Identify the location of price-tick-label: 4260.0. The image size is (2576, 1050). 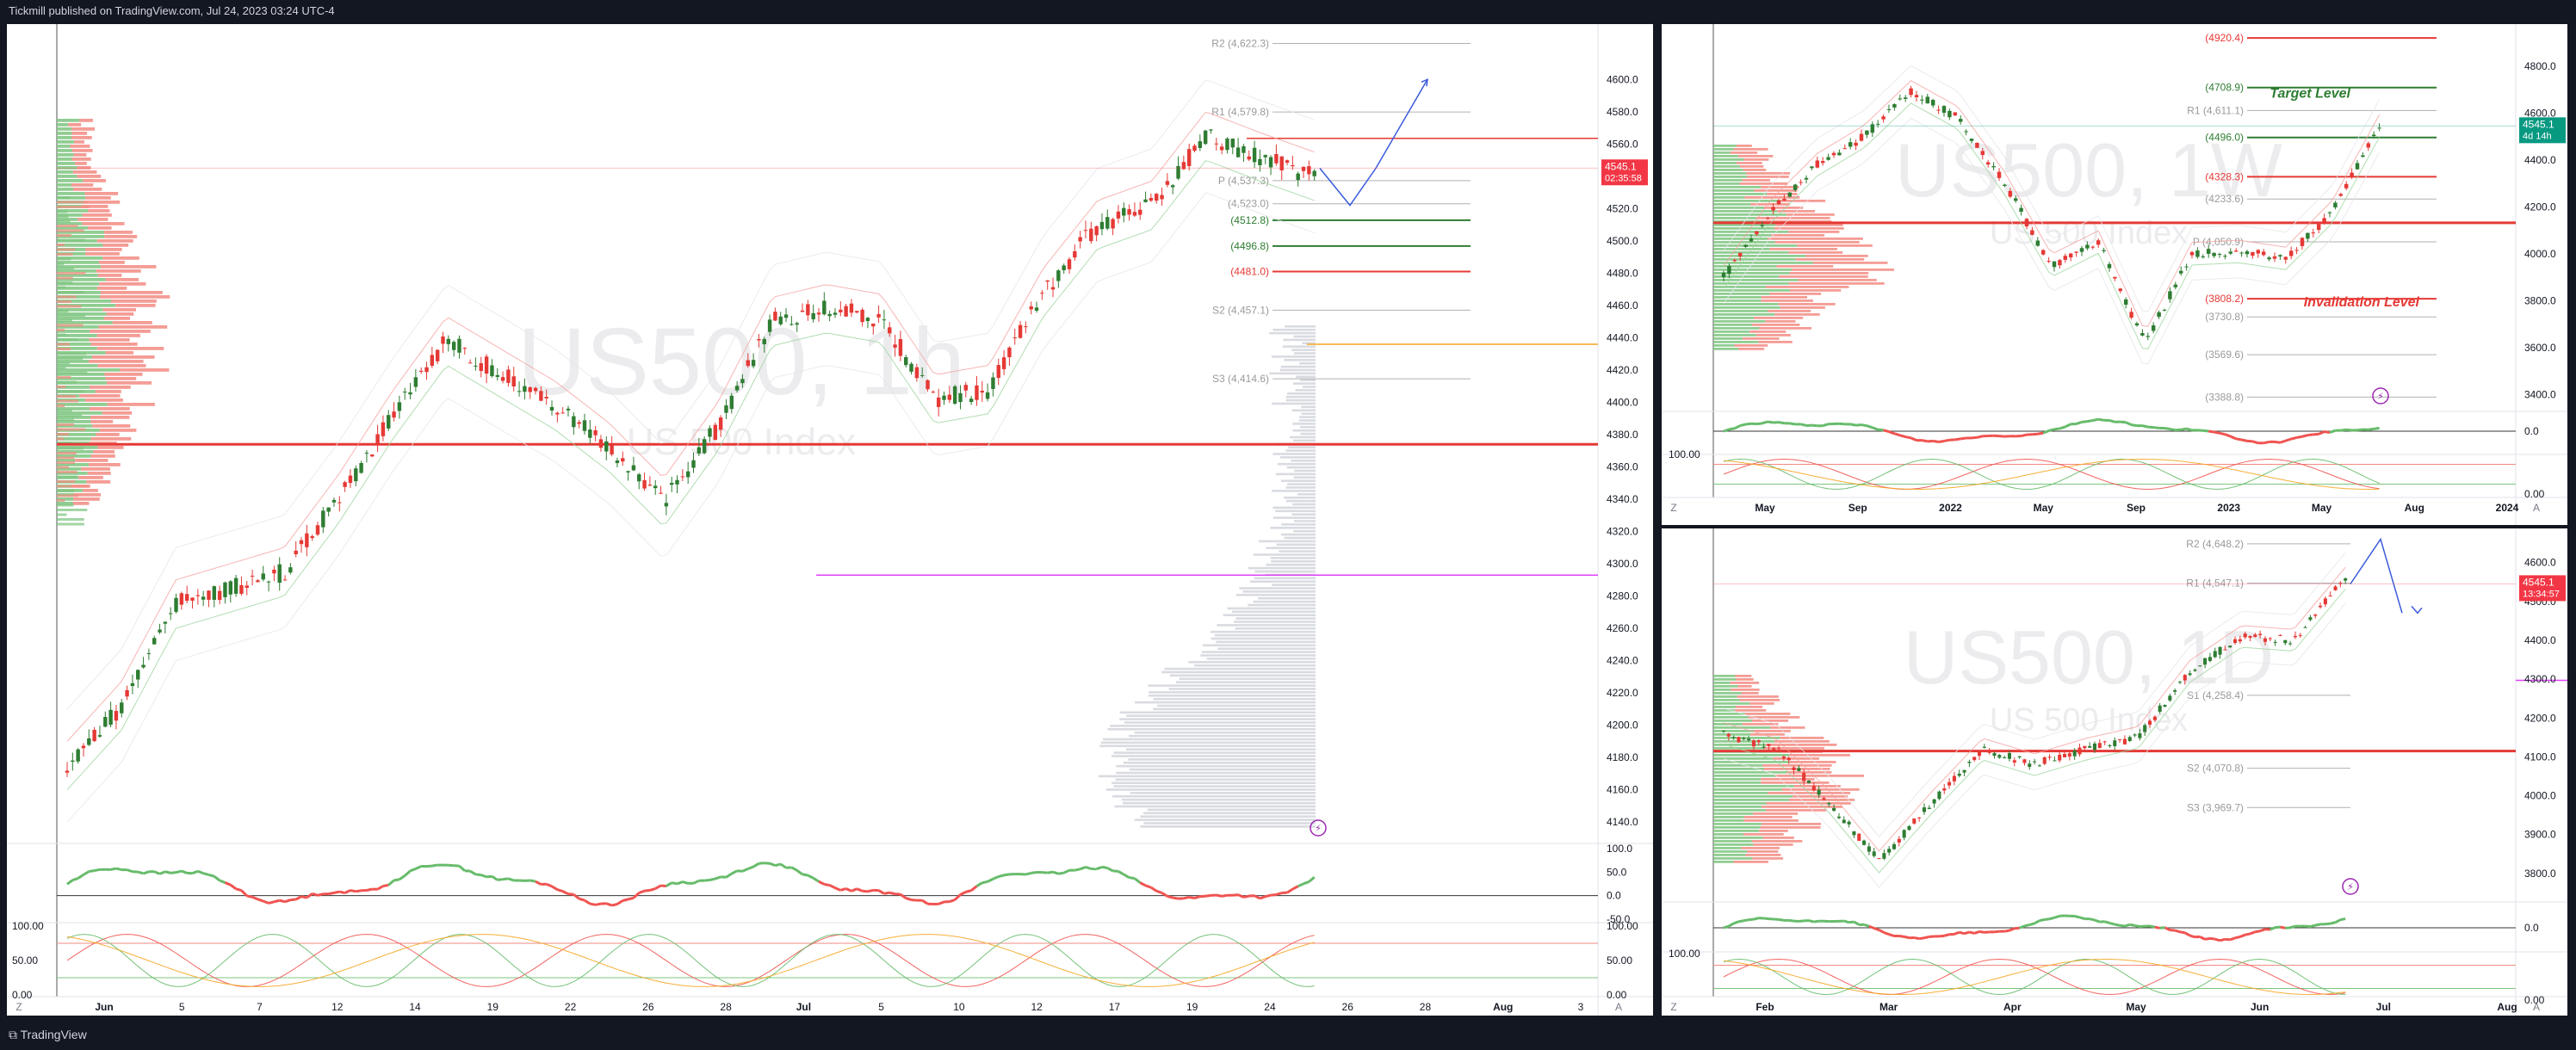
(1622, 628).